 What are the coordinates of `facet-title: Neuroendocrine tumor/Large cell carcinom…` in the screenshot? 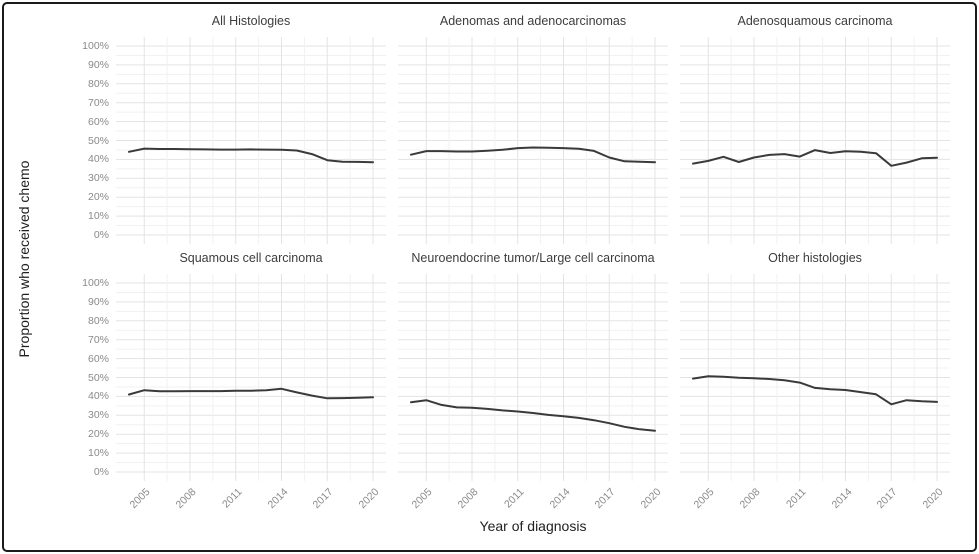 It's located at (533, 258).